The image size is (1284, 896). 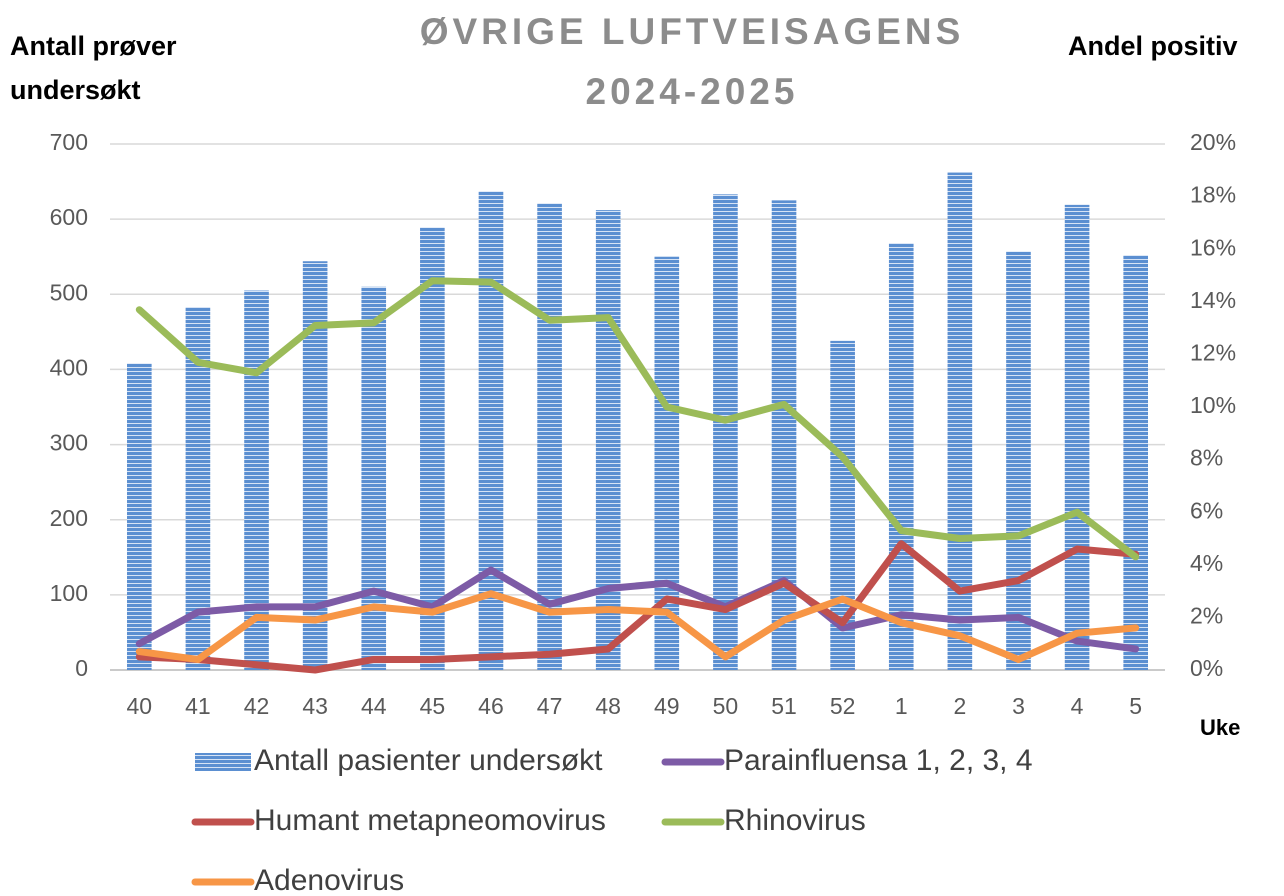 I want to click on x-tick-label: 1, so click(x=901, y=706).